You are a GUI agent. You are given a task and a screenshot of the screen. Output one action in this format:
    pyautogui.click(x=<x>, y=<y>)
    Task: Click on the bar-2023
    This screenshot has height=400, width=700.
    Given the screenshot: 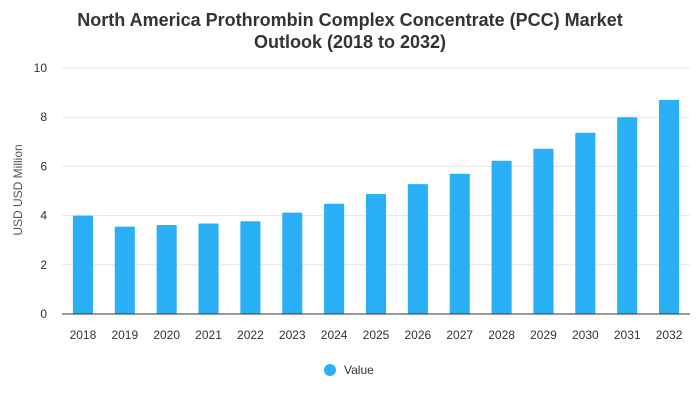 What is the action you would take?
    pyautogui.click(x=292, y=263)
    